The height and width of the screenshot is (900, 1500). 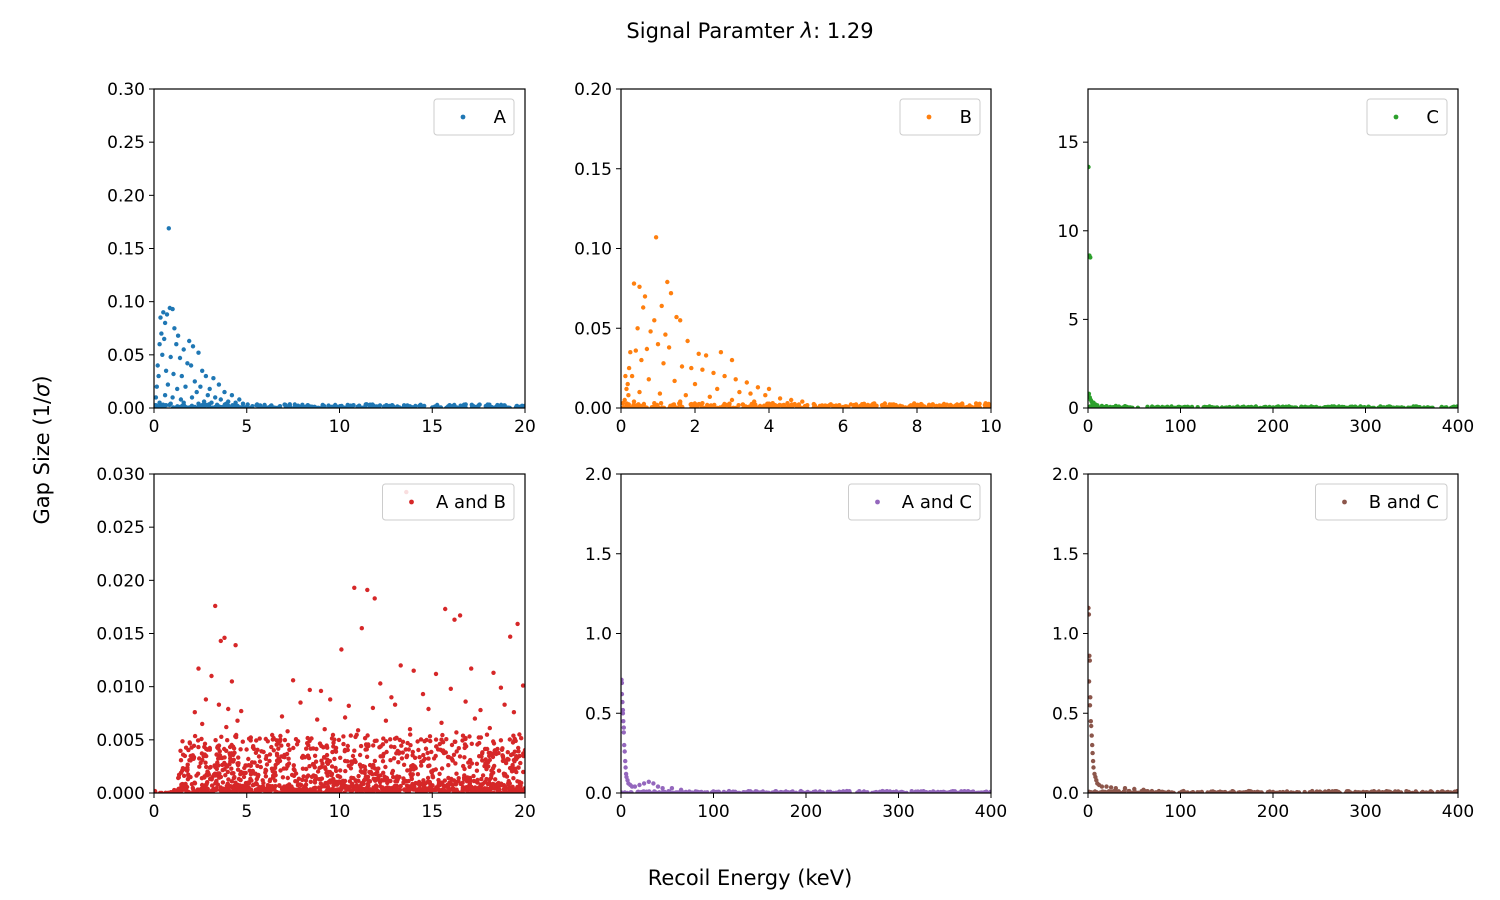 What do you see at coordinates (1065, 555) in the screenshot?
I see `y-tick-label: 1.5` at bounding box center [1065, 555].